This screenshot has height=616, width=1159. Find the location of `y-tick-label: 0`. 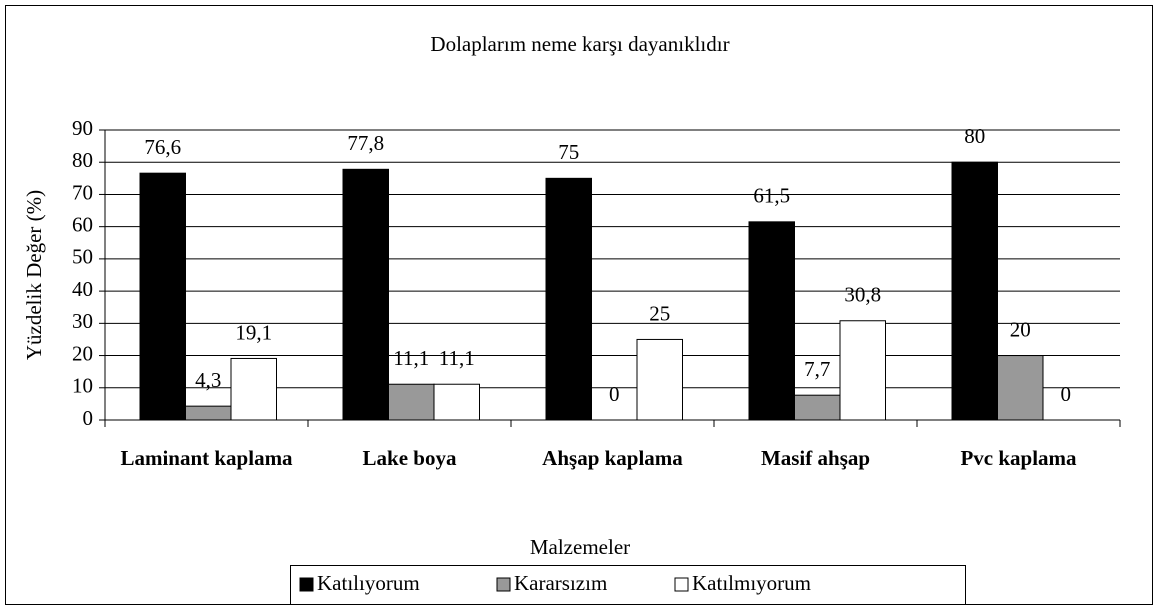

y-tick-label: 0 is located at coordinates (88, 418).